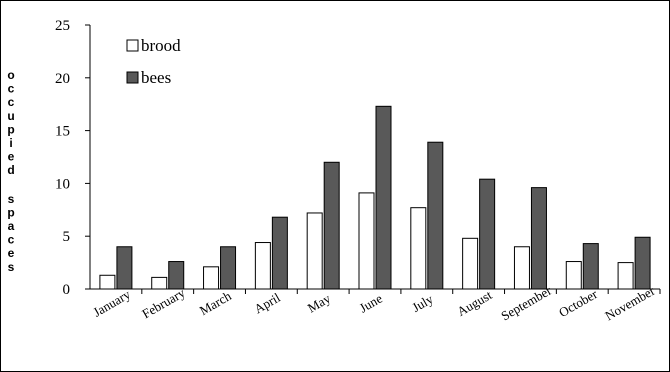  Describe the element at coordinates (153, 61) in the screenshot. I see `legend: brood bees` at that location.